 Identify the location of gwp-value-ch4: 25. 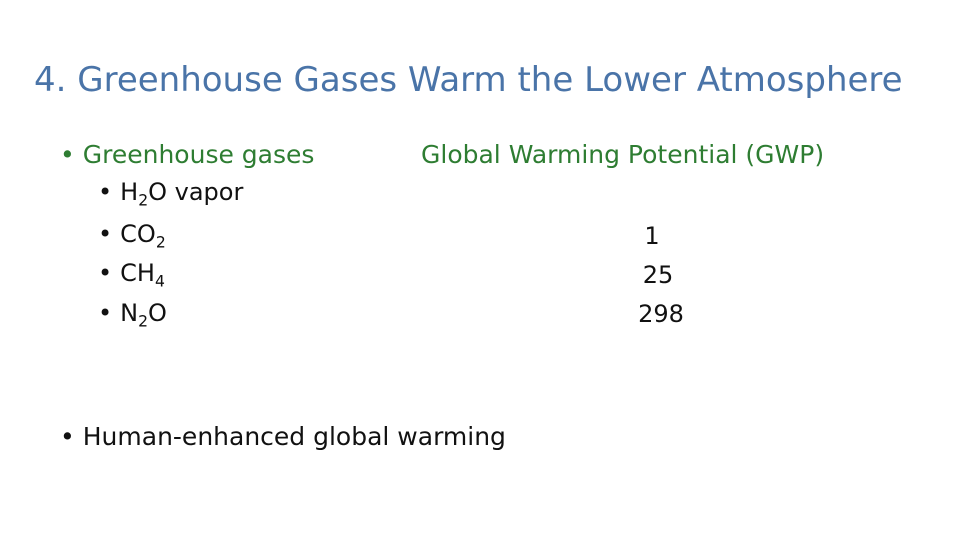
(658, 275).